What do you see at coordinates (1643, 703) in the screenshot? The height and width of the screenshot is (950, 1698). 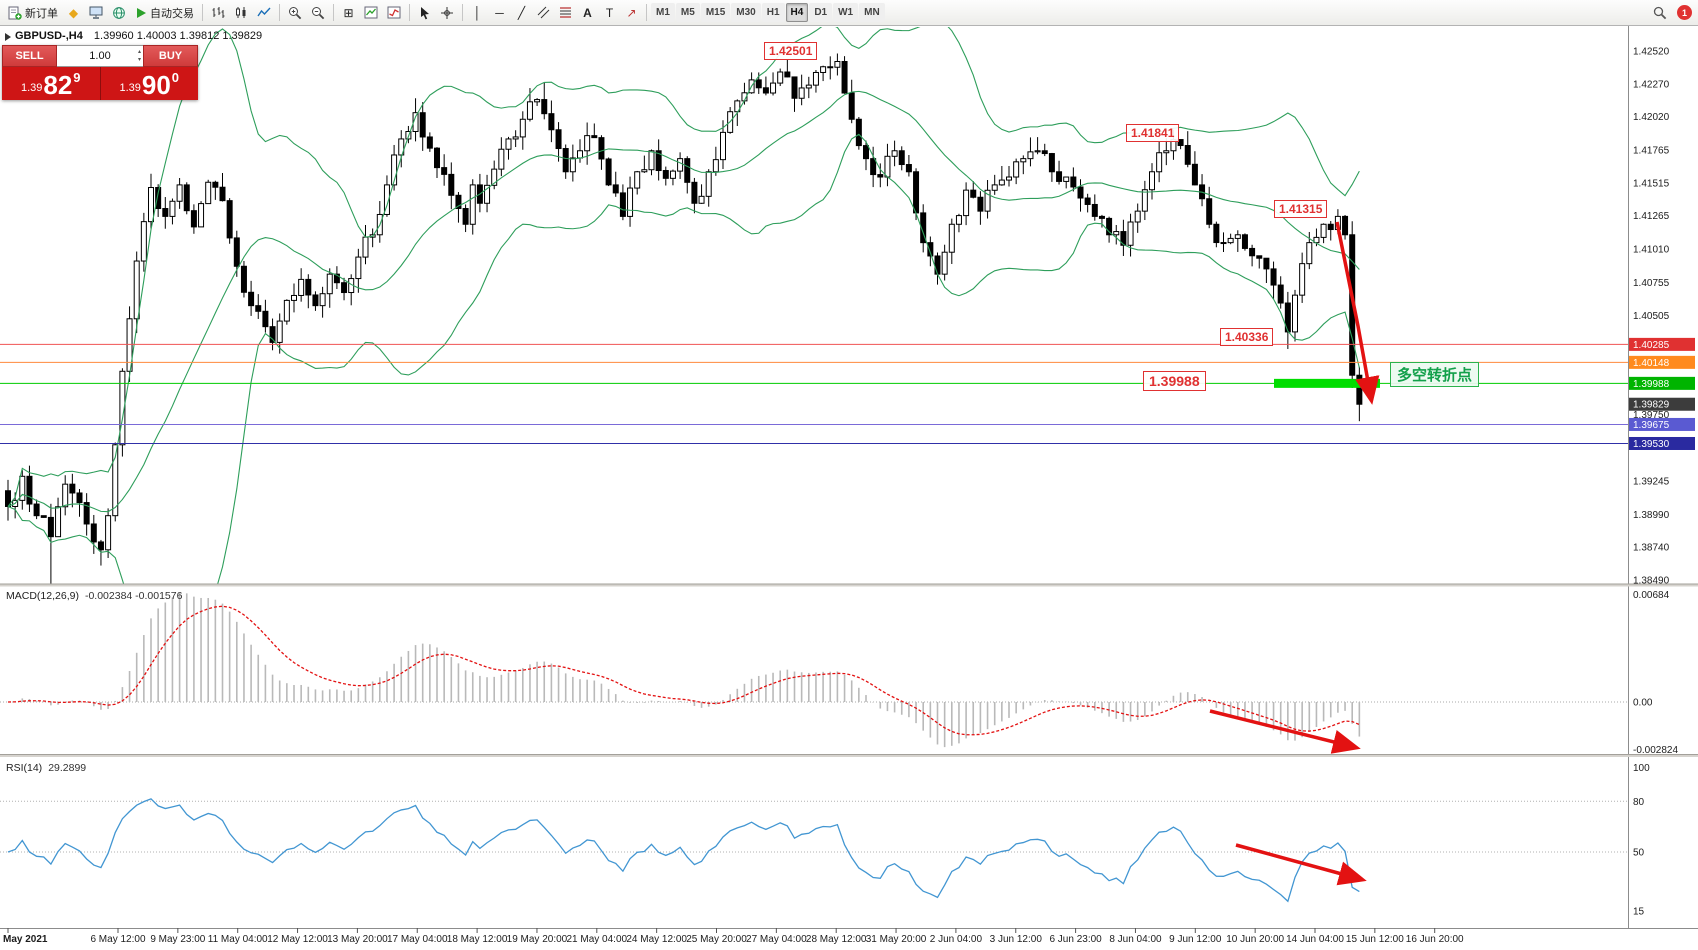 I see `svg-text: 0.00` at bounding box center [1643, 703].